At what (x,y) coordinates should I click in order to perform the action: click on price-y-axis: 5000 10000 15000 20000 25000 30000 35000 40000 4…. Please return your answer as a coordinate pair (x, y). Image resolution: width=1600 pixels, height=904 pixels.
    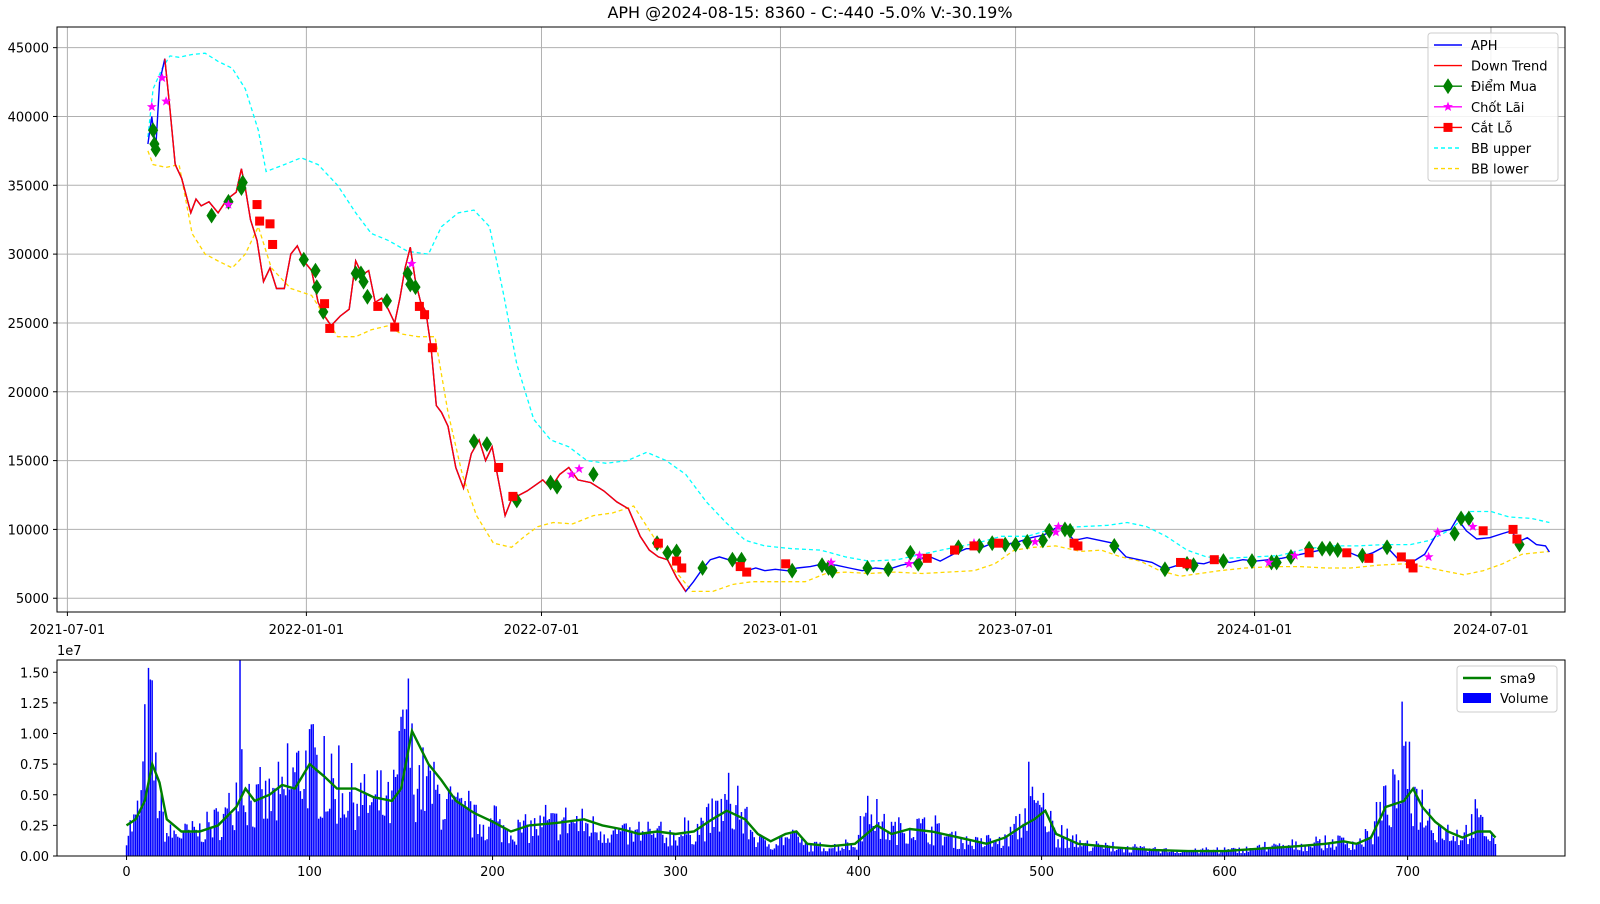
    Looking at the image, I should click on (32, 324).